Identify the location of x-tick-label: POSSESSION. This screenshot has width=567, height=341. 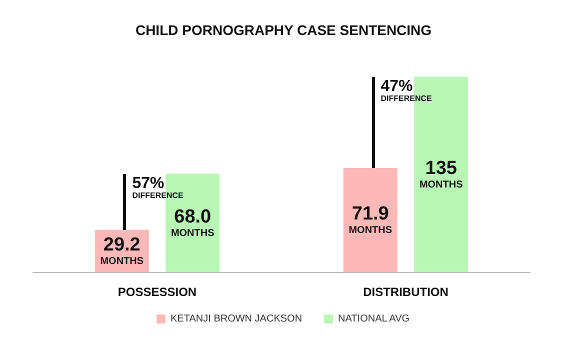
(157, 292).